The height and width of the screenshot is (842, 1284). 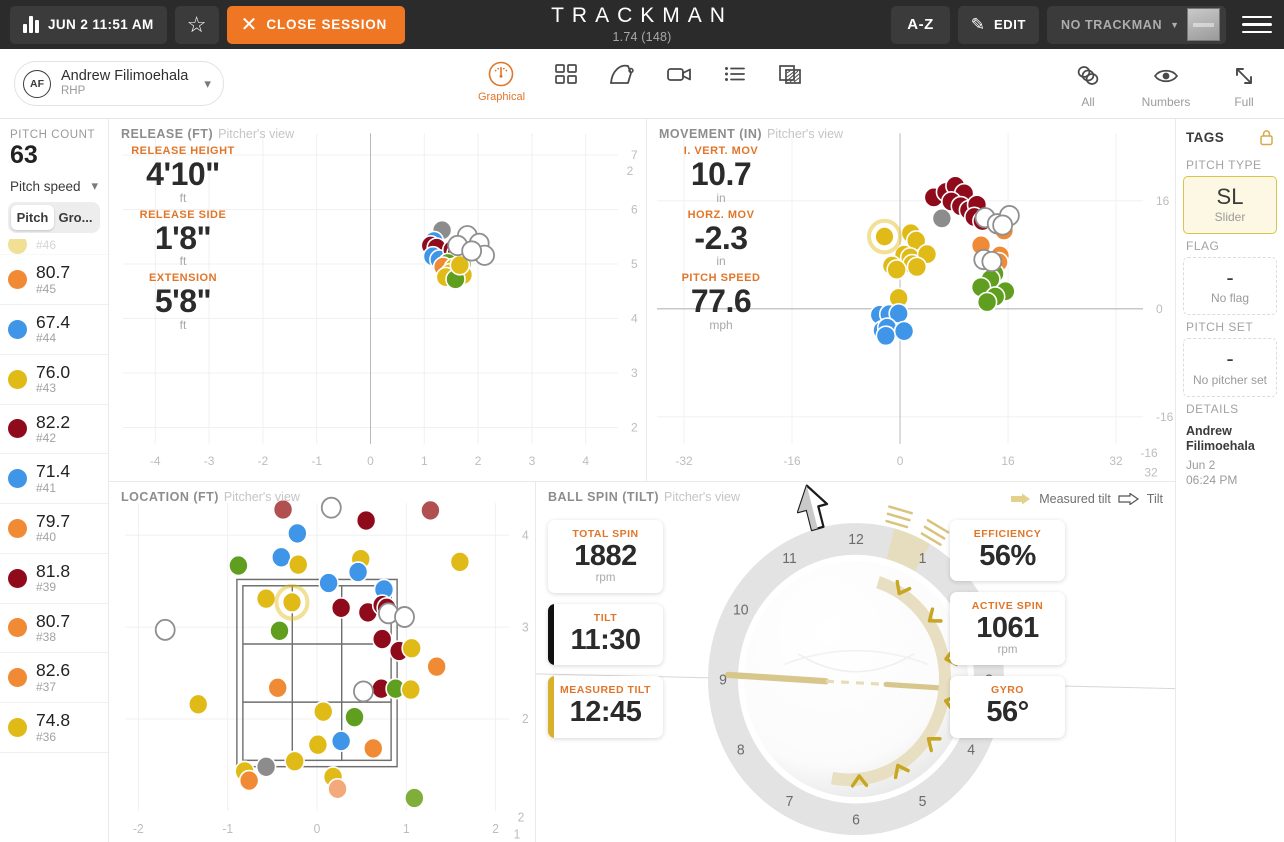 I want to click on metric-select: Pitch speed ▾, so click(x=54, y=188).